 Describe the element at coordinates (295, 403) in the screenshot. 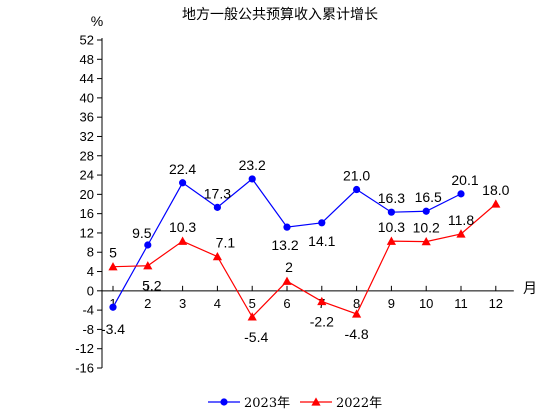

I see `legend: 2023年 2022年` at that location.